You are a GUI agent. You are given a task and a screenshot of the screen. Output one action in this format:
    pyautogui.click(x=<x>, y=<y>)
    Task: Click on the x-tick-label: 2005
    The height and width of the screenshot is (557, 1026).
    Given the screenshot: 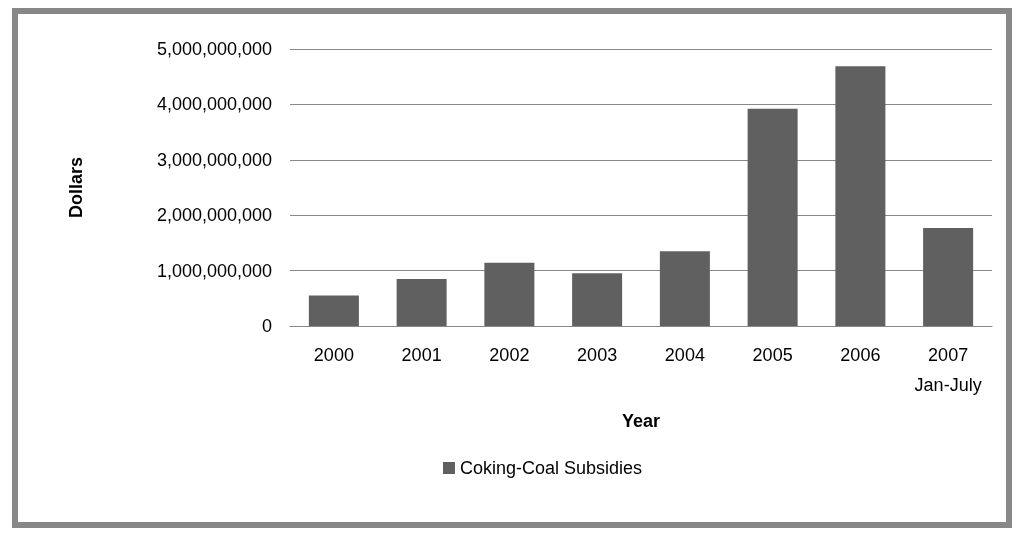 What is the action you would take?
    pyautogui.click(x=772, y=355)
    